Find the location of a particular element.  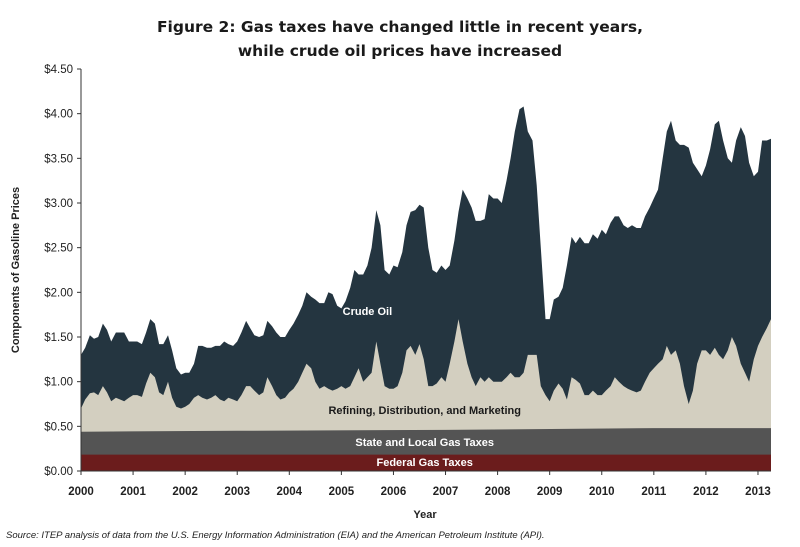

x-tick-label: 2008 is located at coordinates (498, 492).